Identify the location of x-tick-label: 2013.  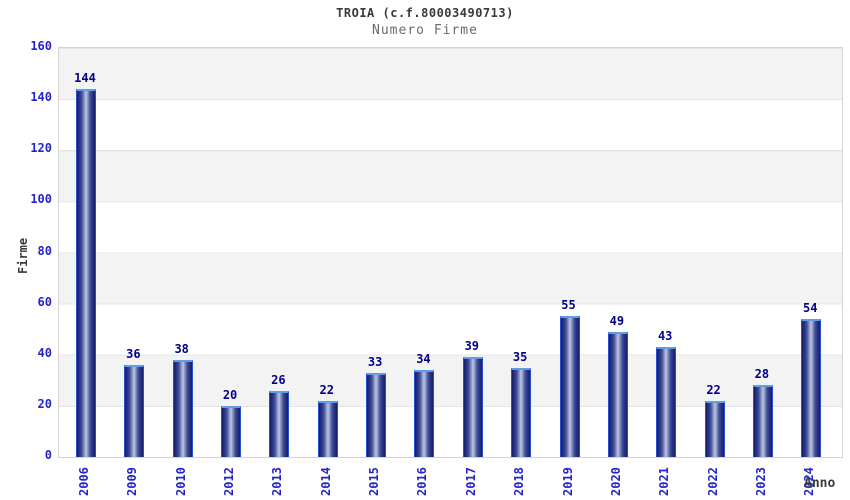
(277, 481).